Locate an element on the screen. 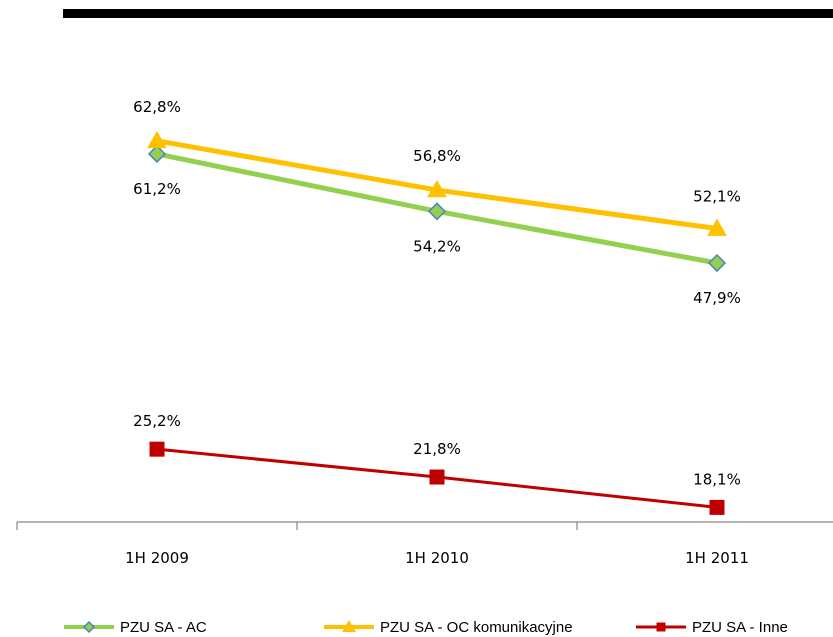  x-tick-label: 1H 2010 is located at coordinates (437, 558).